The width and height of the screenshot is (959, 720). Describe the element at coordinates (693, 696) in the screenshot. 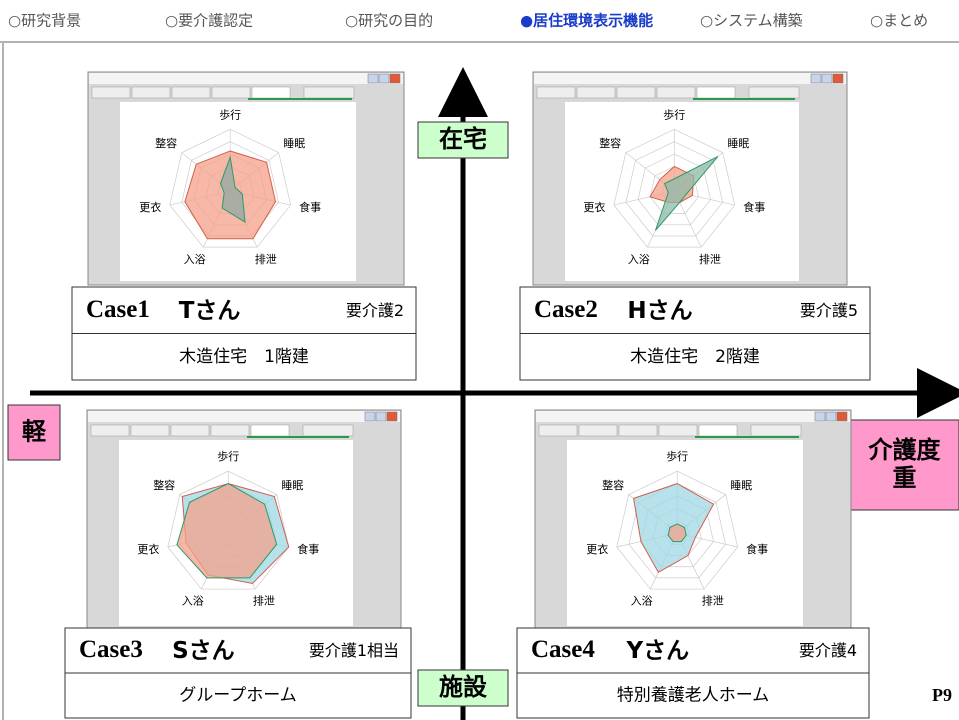

I see `case-housing: 特別養護老人ホーム` at that location.